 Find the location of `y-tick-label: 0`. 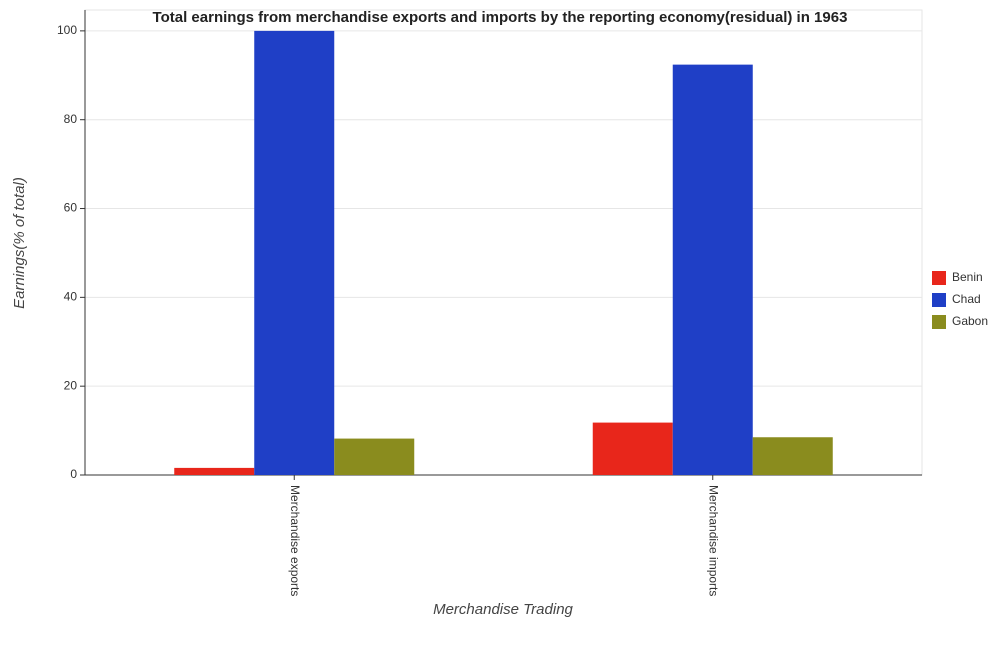

y-tick-label: 0 is located at coordinates (73, 474).